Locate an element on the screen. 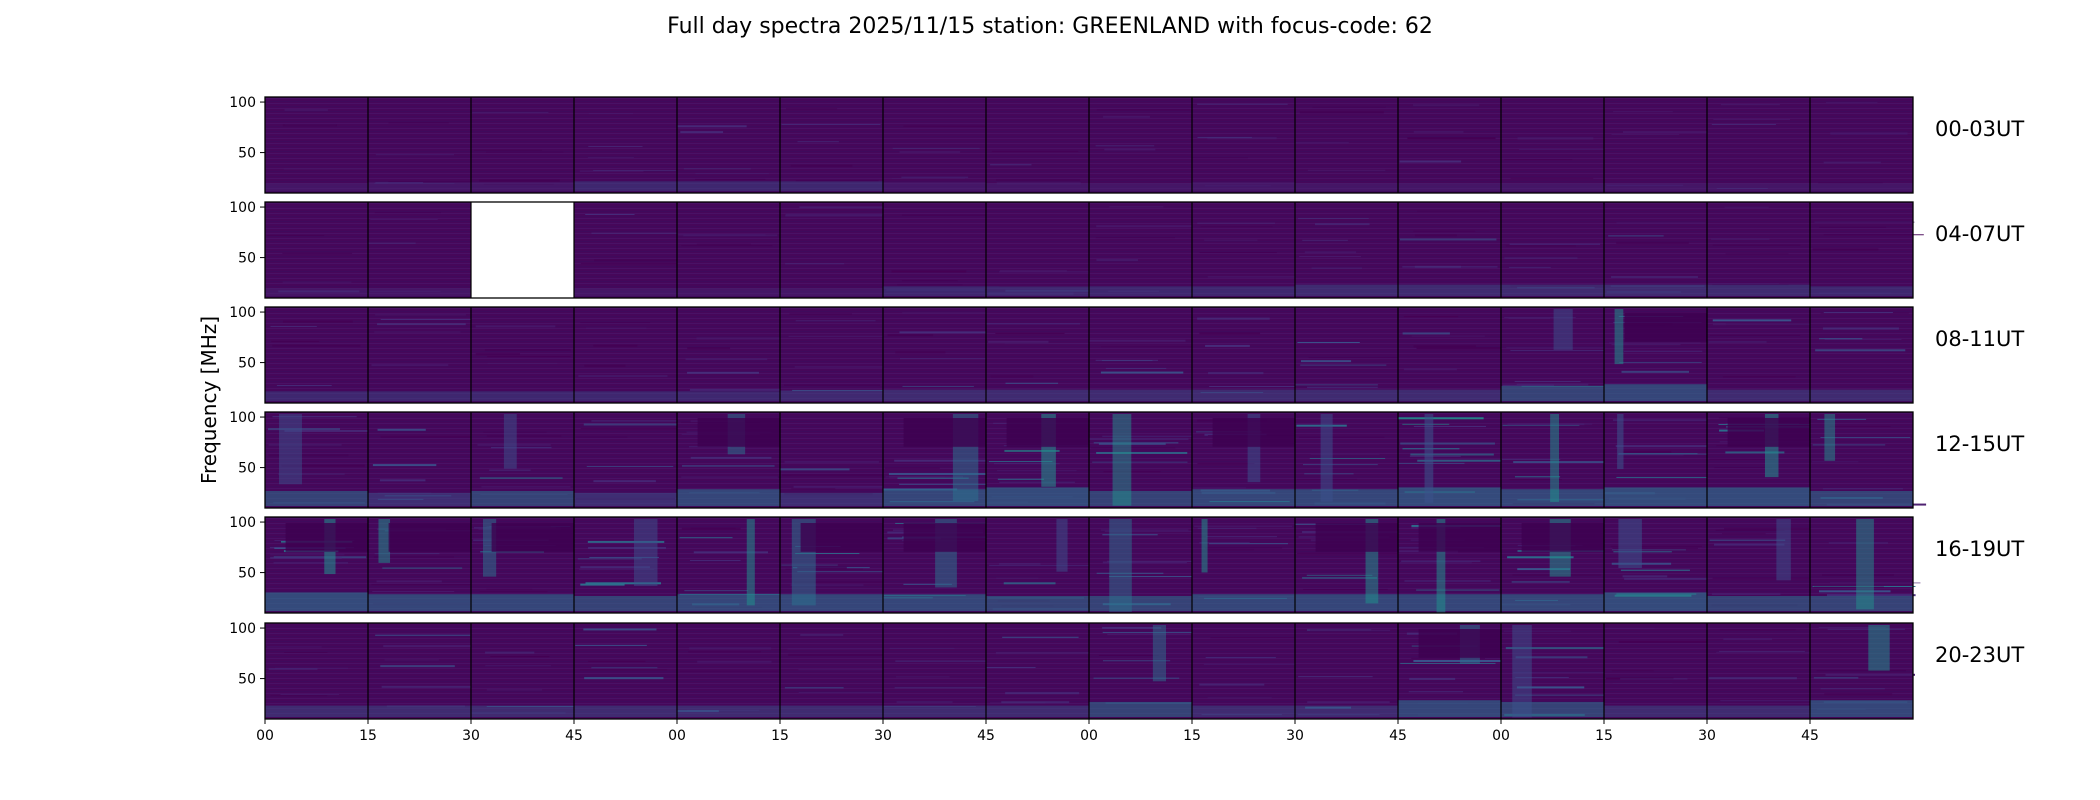  row-frame is located at coordinates (1089, 460).